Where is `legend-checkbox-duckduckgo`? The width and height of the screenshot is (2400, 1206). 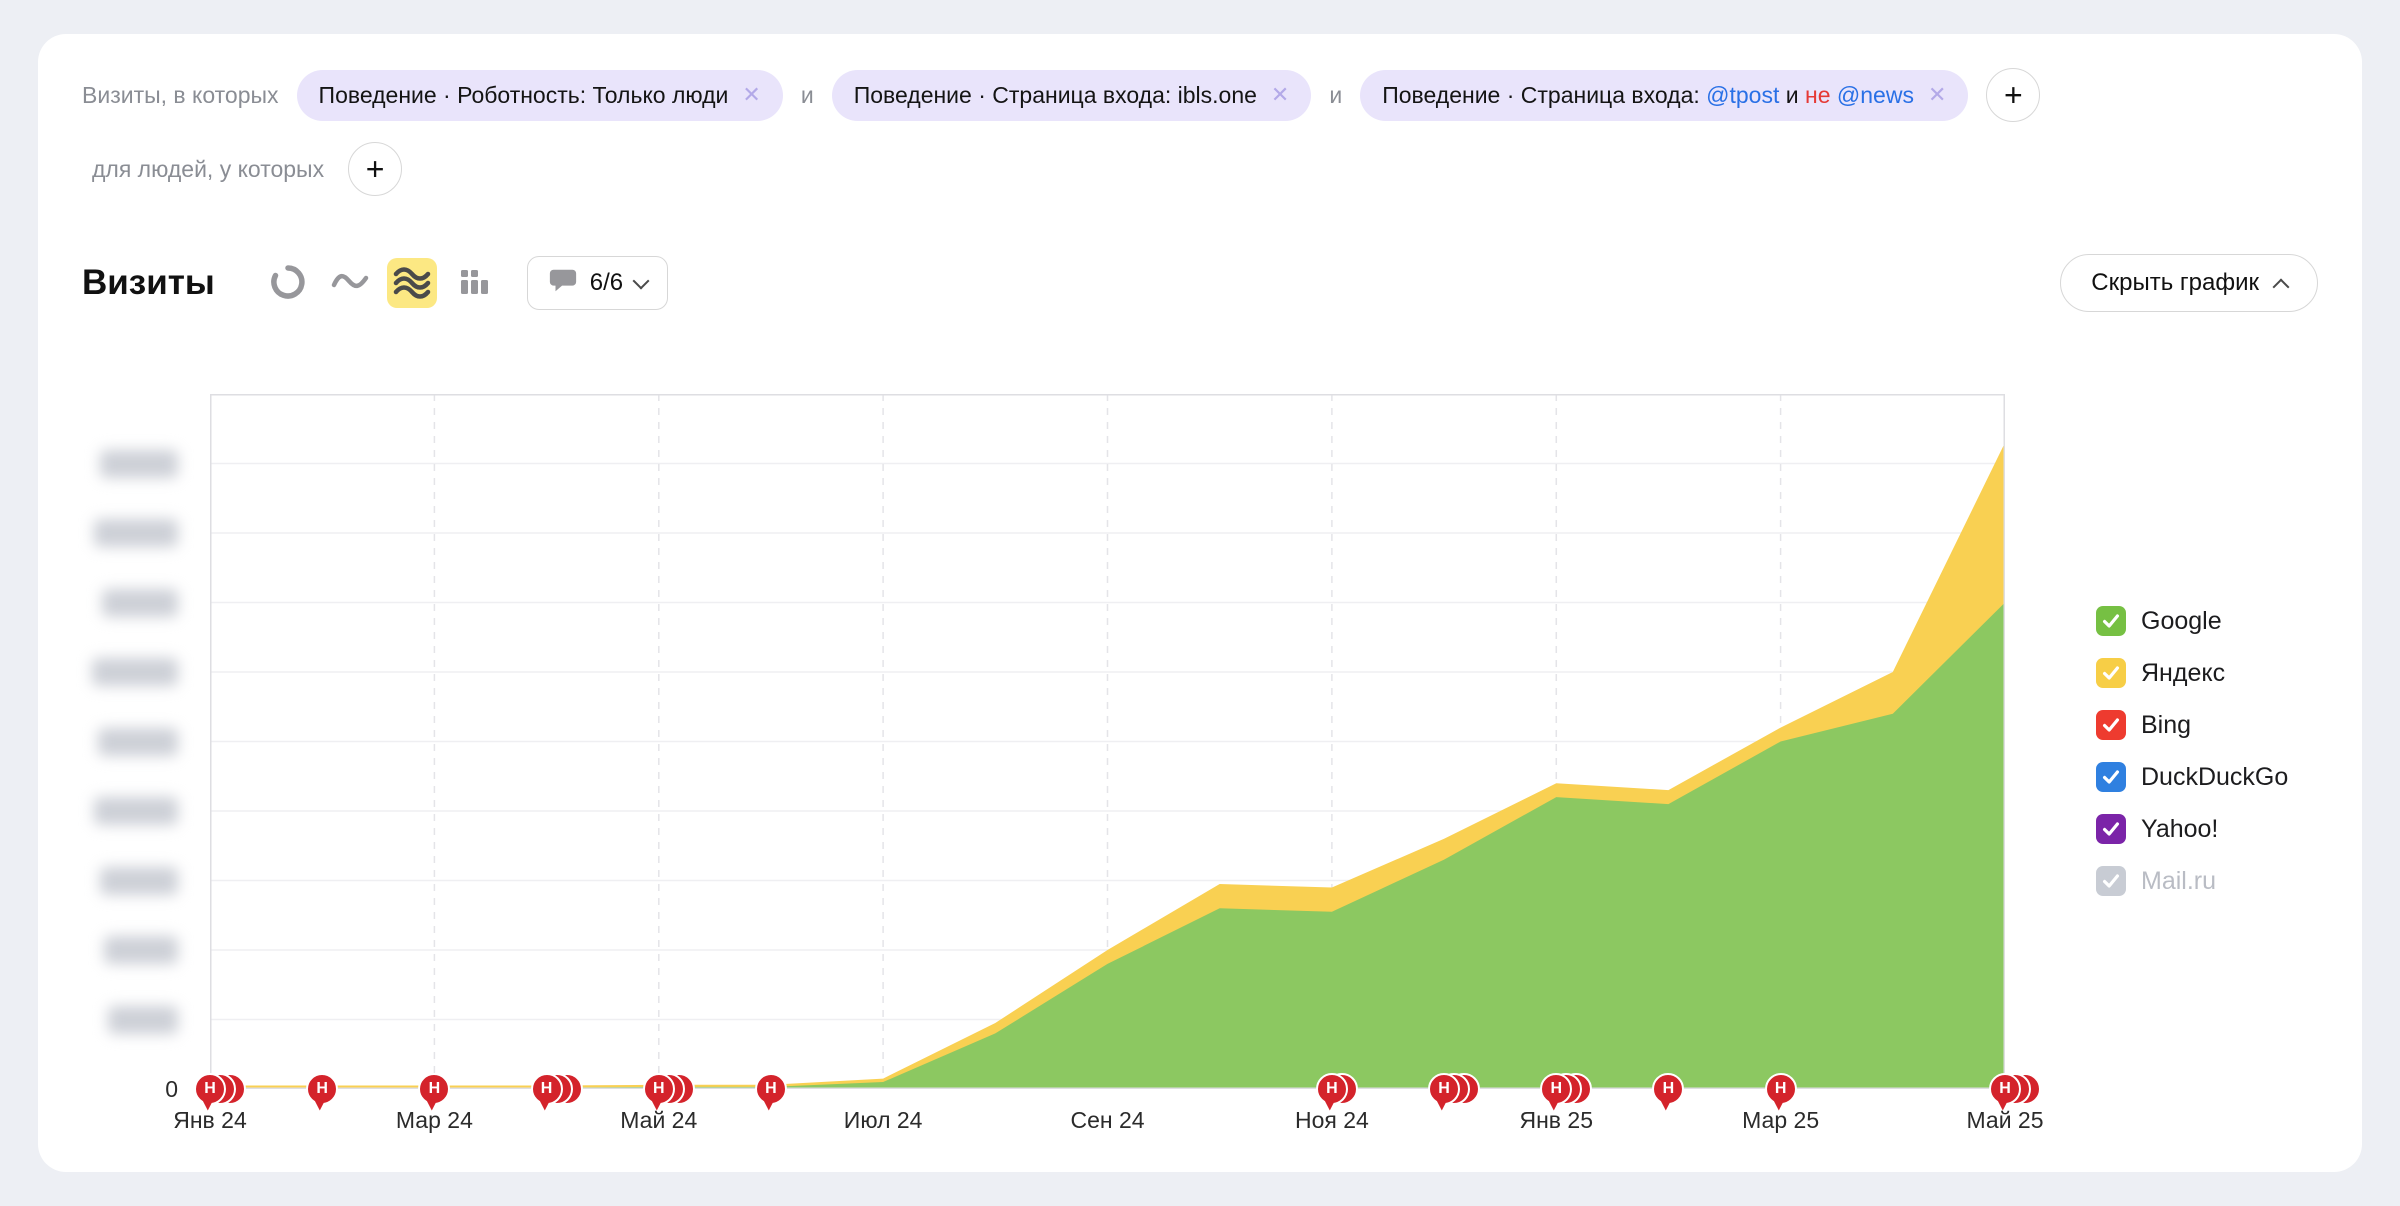 legend-checkbox-duckduckgo is located at coordinates (2111, 777).